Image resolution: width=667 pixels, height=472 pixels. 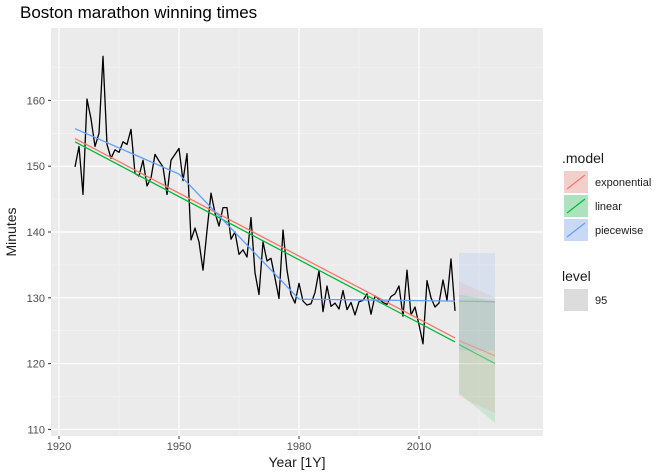 What do you see at coordinates (36, 233) in the screenshot?
I see `y-tick-label: 140` at bounding box center [36, 233].